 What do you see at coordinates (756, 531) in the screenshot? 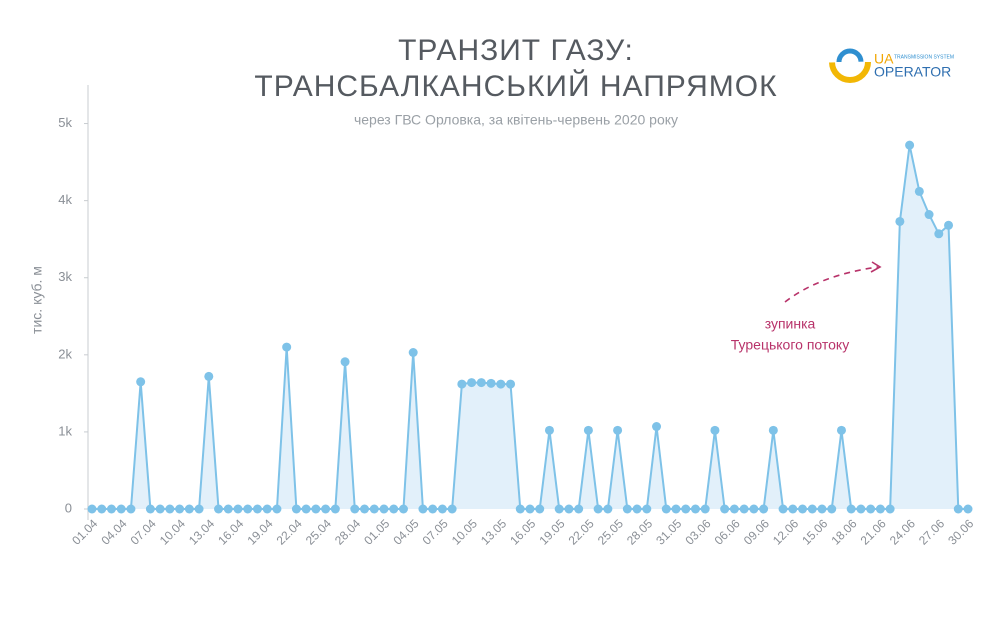
I see `x-tick-label: 09.06` at bounding box center [756, 531].